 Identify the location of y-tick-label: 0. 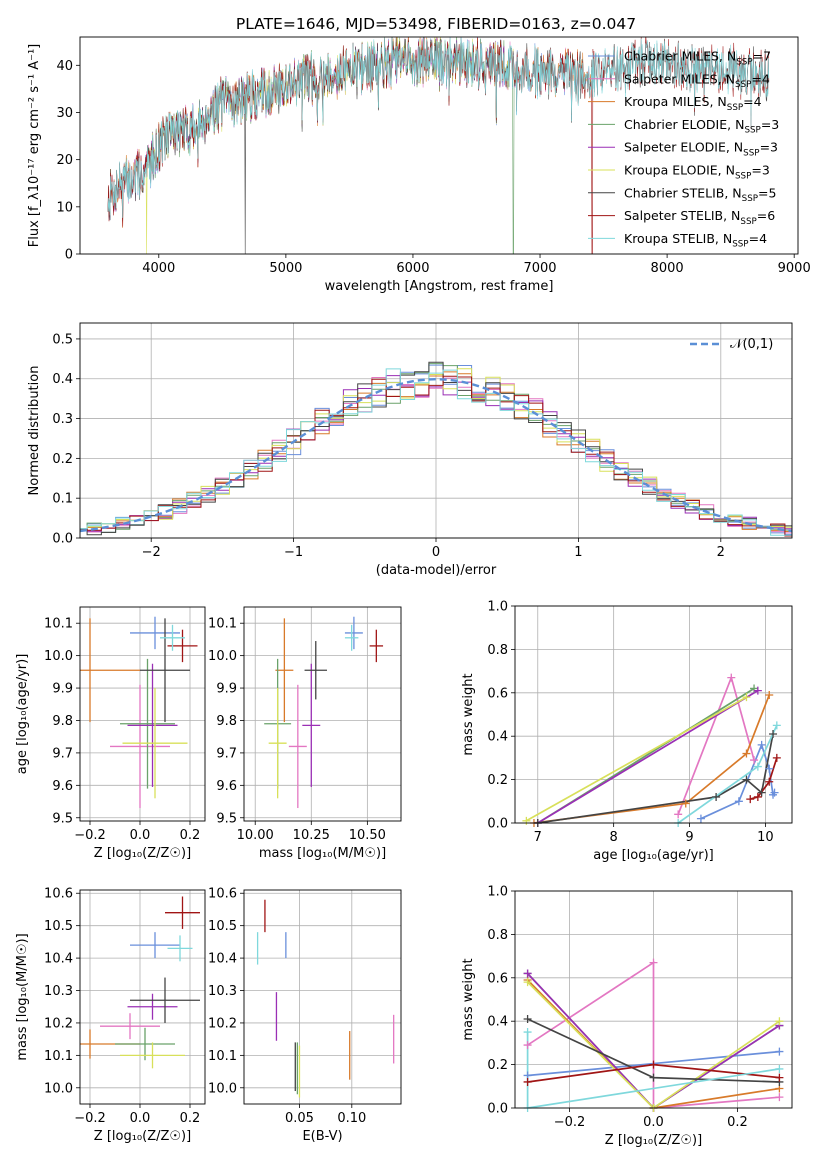
(69, 255).